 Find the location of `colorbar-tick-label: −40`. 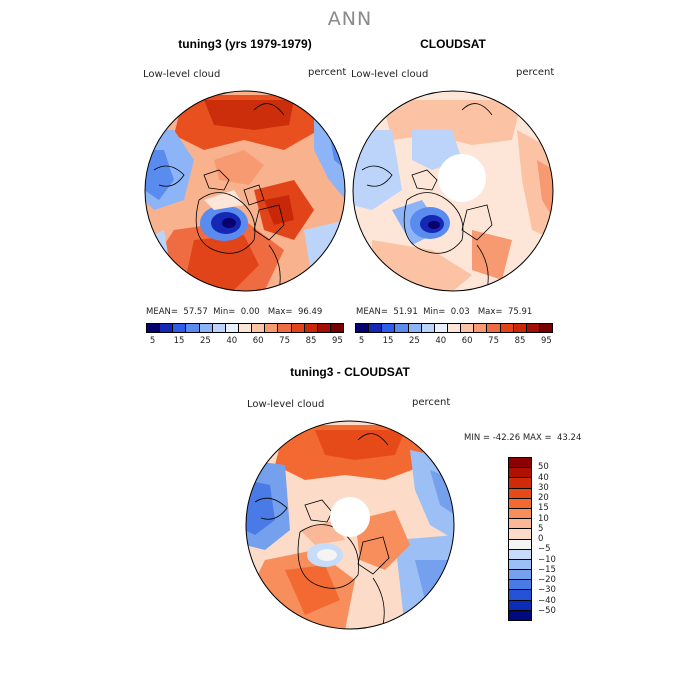

colorbar-tick-label: −40 is located at coordinates (547, 600).